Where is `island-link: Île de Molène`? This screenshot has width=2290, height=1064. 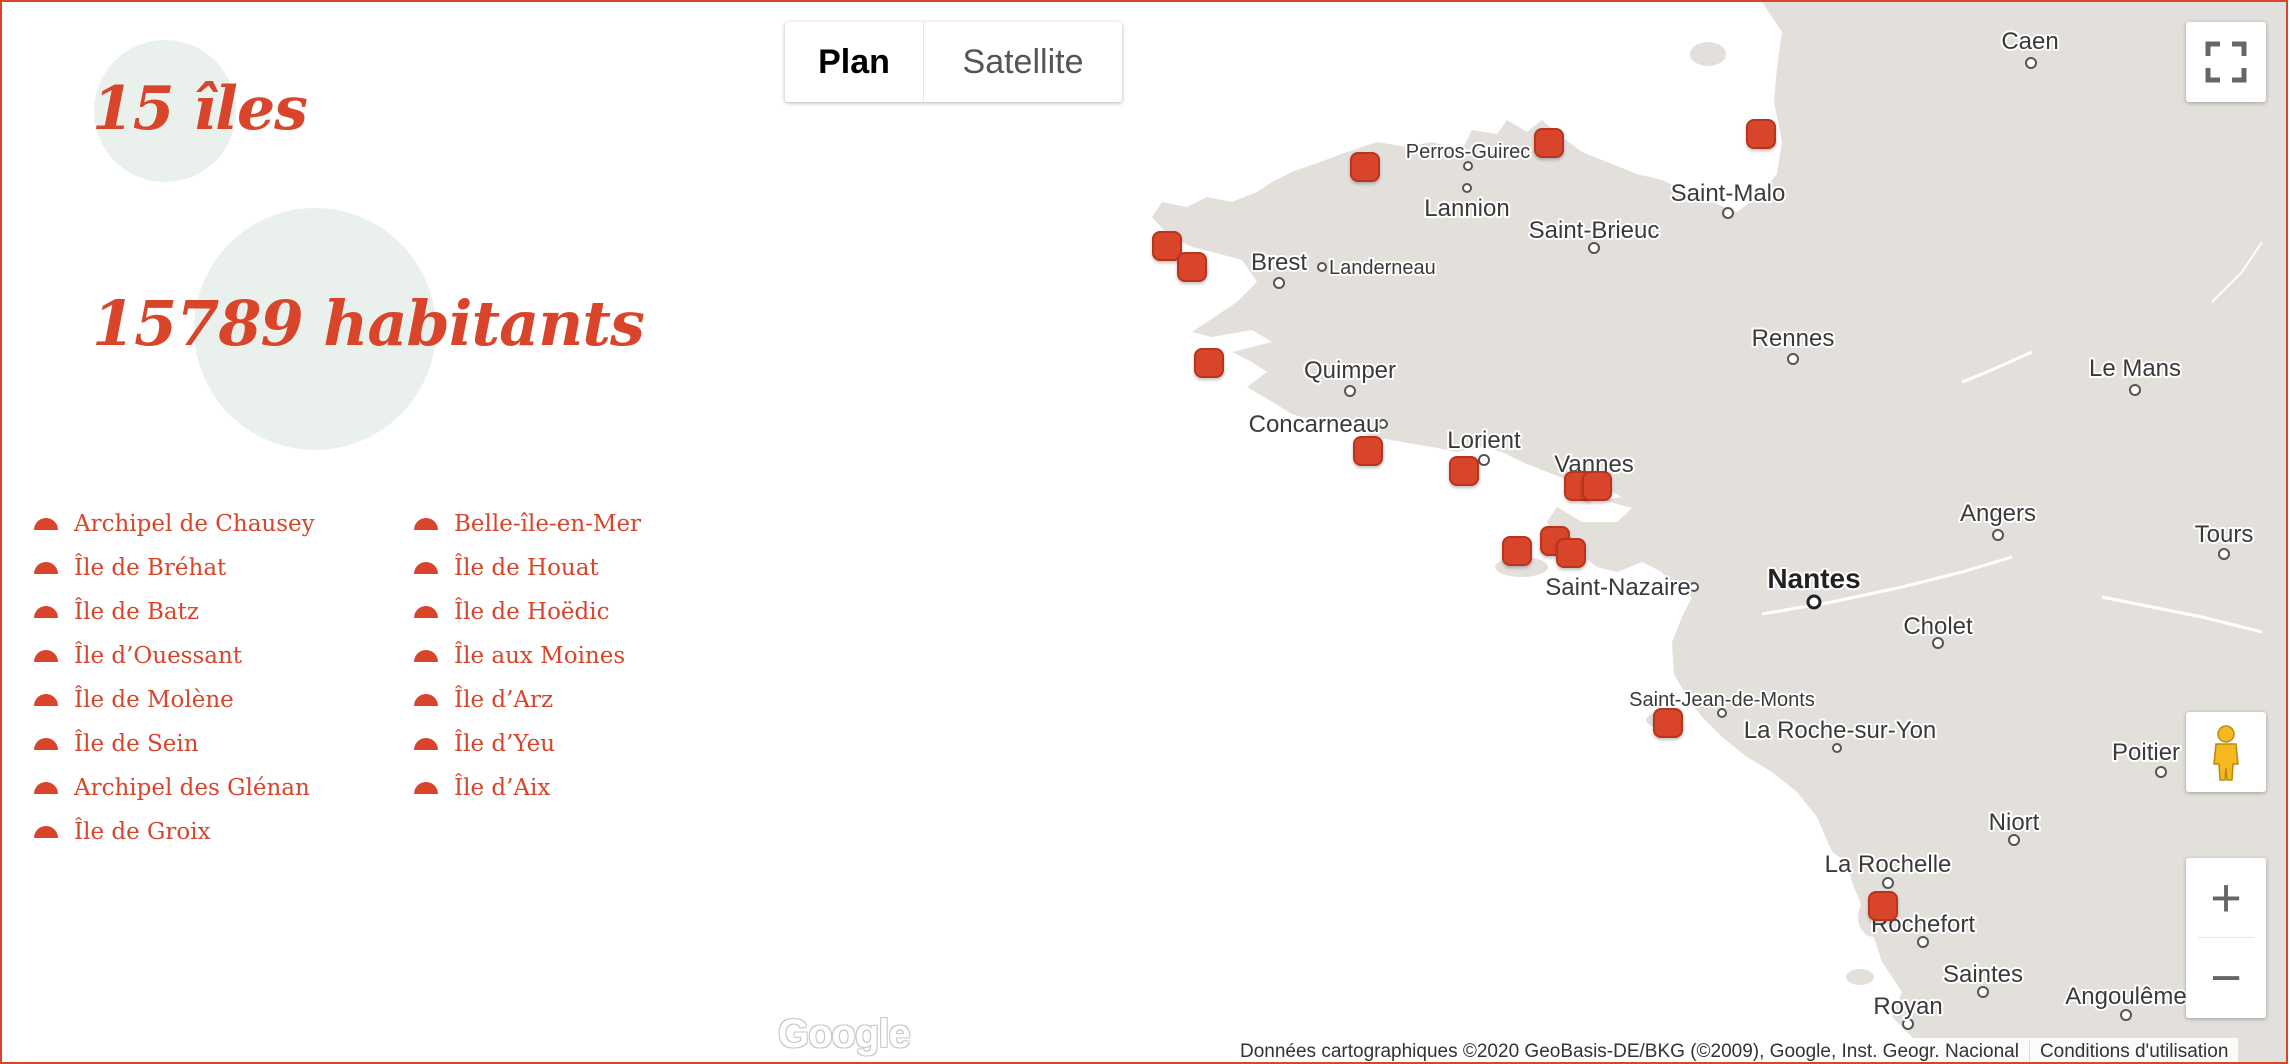
island-link: Île de Molène is located at coordinates (174, 700).